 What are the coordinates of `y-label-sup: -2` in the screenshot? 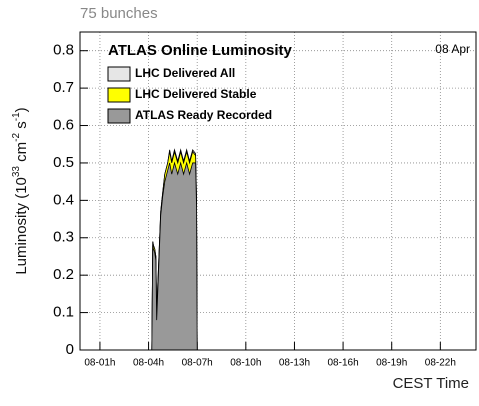 It's located at (16, 136).